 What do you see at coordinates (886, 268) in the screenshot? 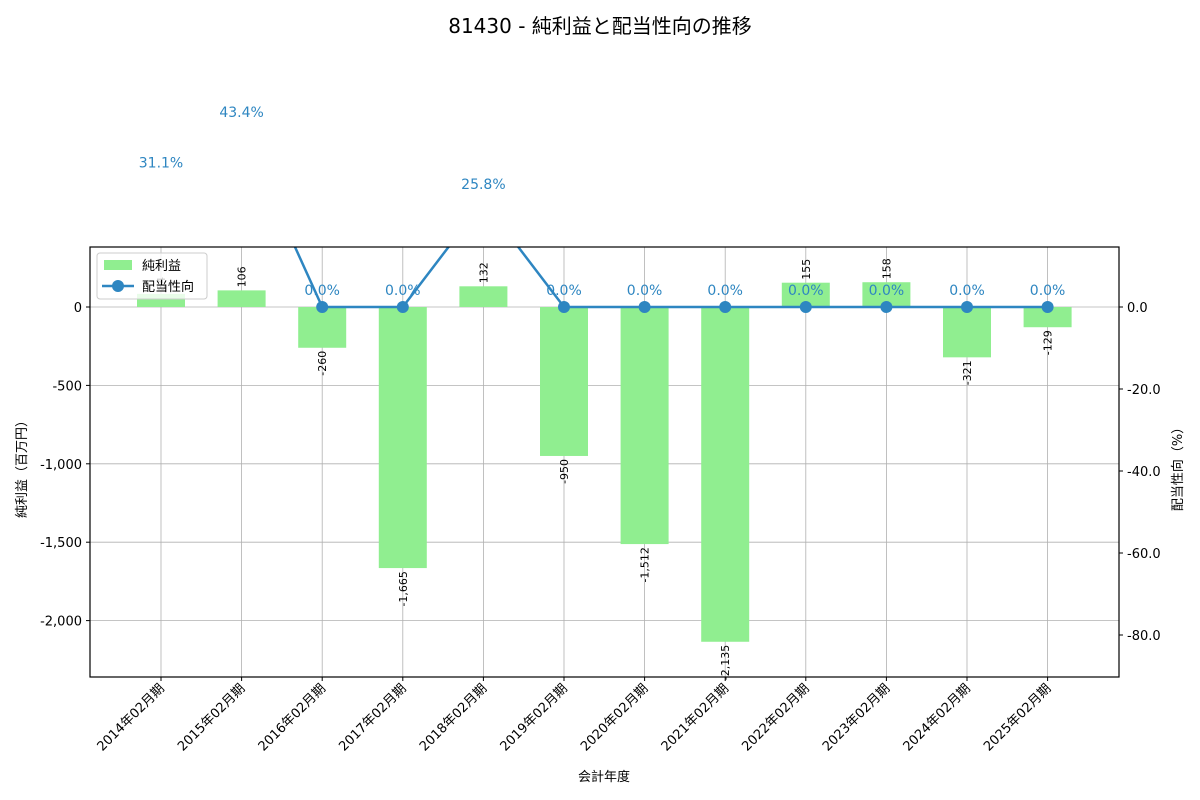
I see `bar-value-label: 158` at bounding box center [886, 268].